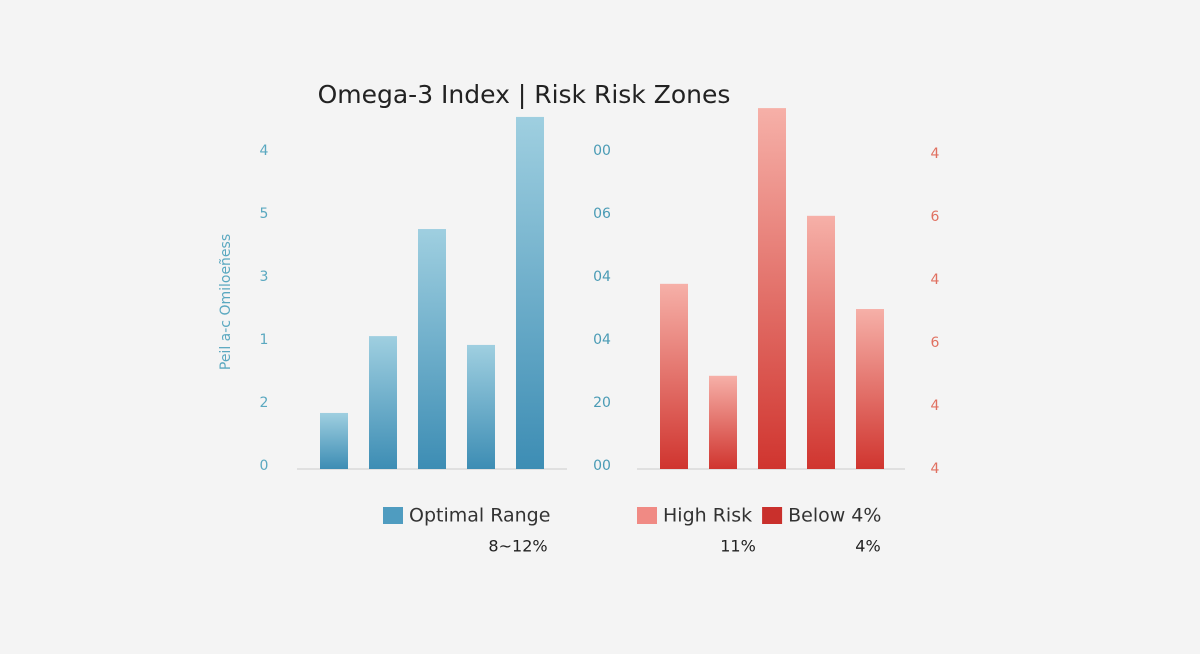 The height and width of the screenshot is (654, 1200). Describe the element at coordinates (602, 214) in the screenshot. I see `y-tick-label: 06` at that location.